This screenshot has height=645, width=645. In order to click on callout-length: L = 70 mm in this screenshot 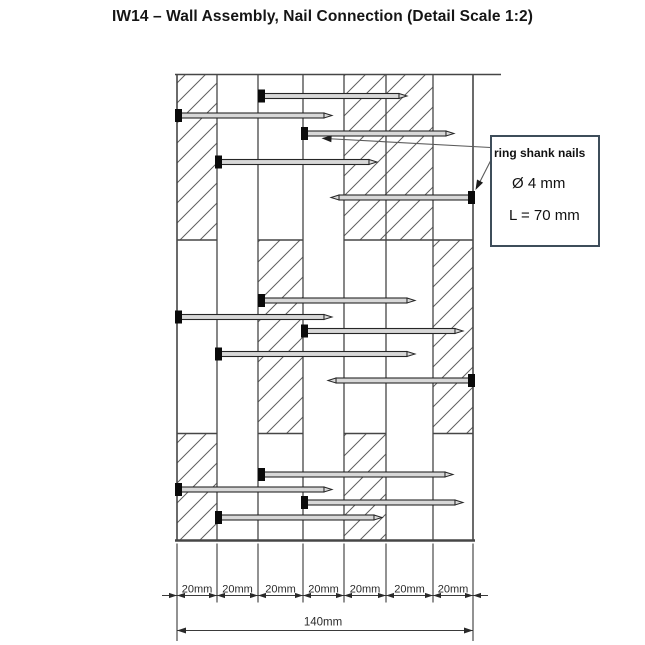, I will do `click(544, 215)`.